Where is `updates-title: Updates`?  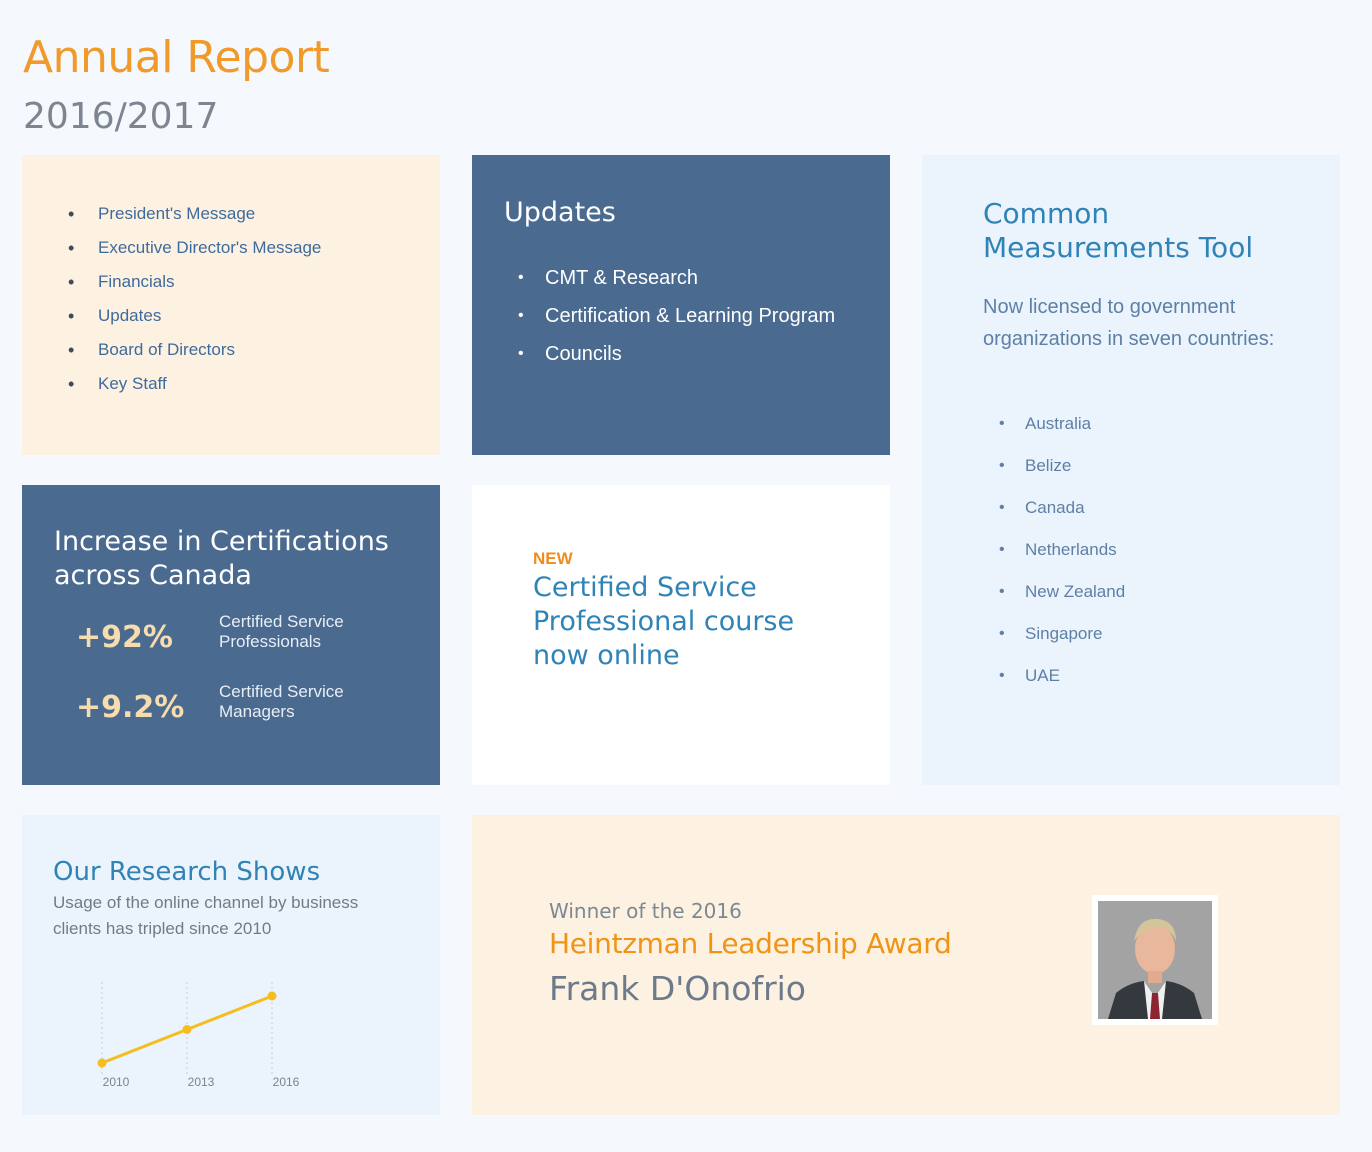
updates-title: Updates is located at coordinates (560, 212).